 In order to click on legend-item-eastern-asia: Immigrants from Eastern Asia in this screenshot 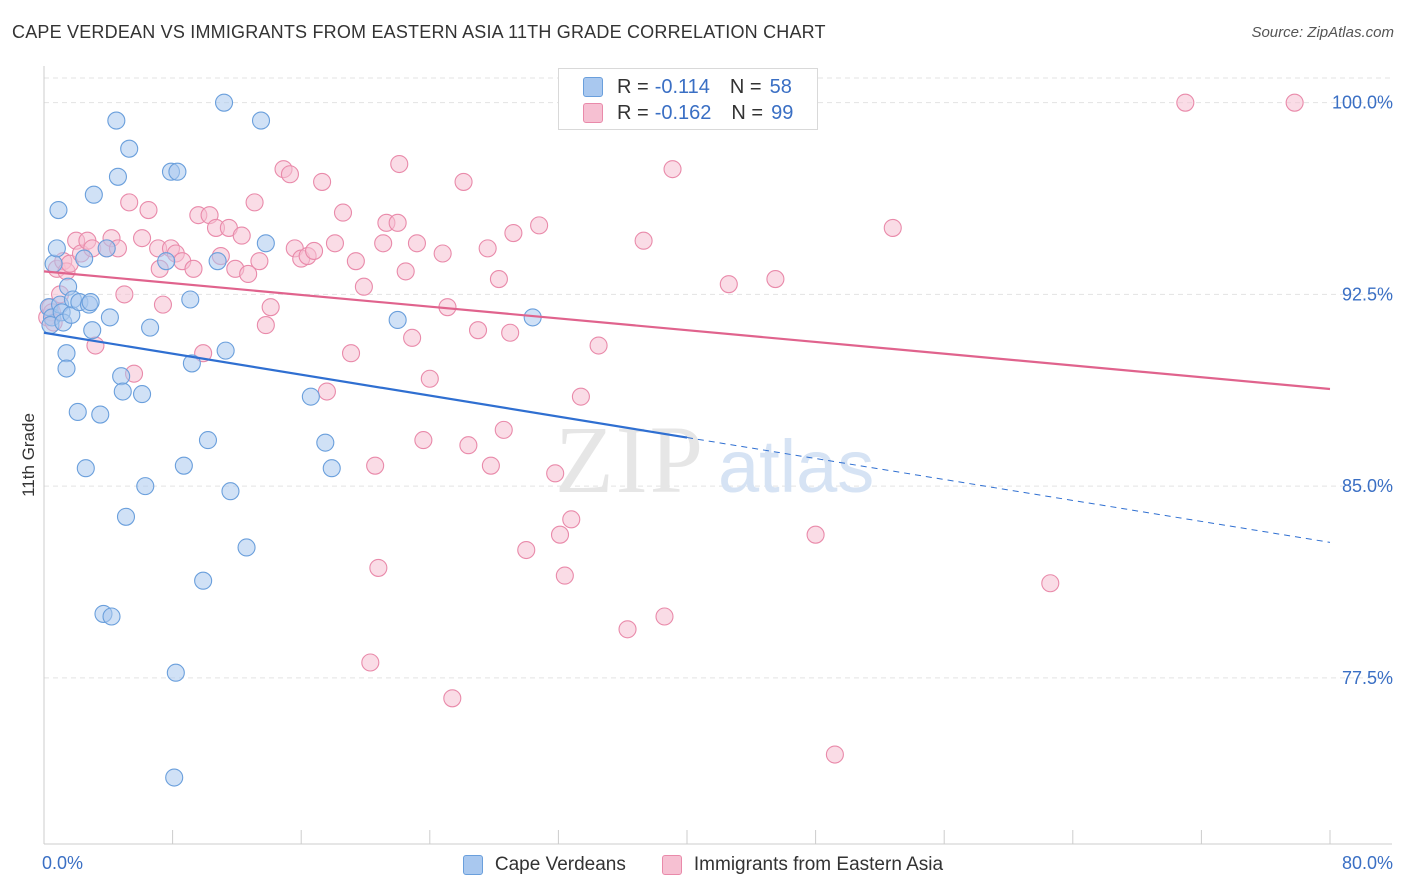, I will do `click(802, 865)`.